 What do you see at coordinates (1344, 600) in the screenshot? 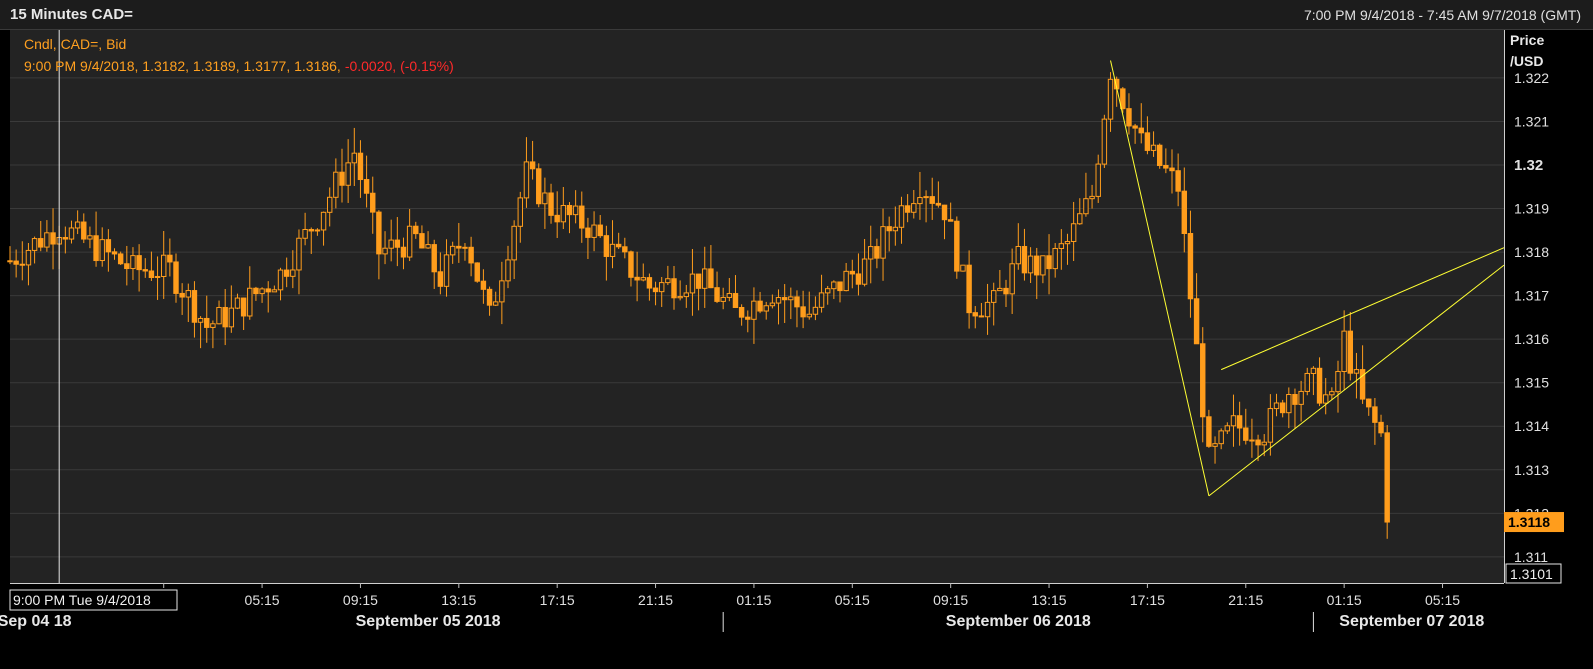
I see `x-tick-label: 01:15` at bounding box center [1344, 600].